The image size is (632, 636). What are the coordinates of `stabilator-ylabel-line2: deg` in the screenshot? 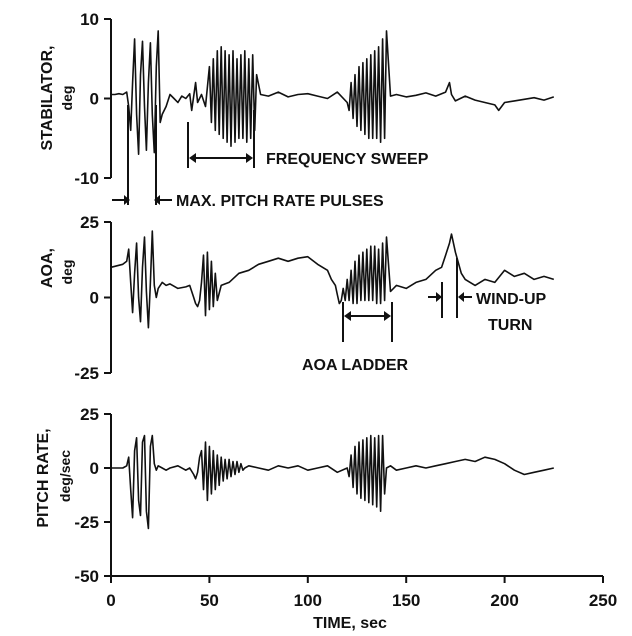 It's located at (67, 98).